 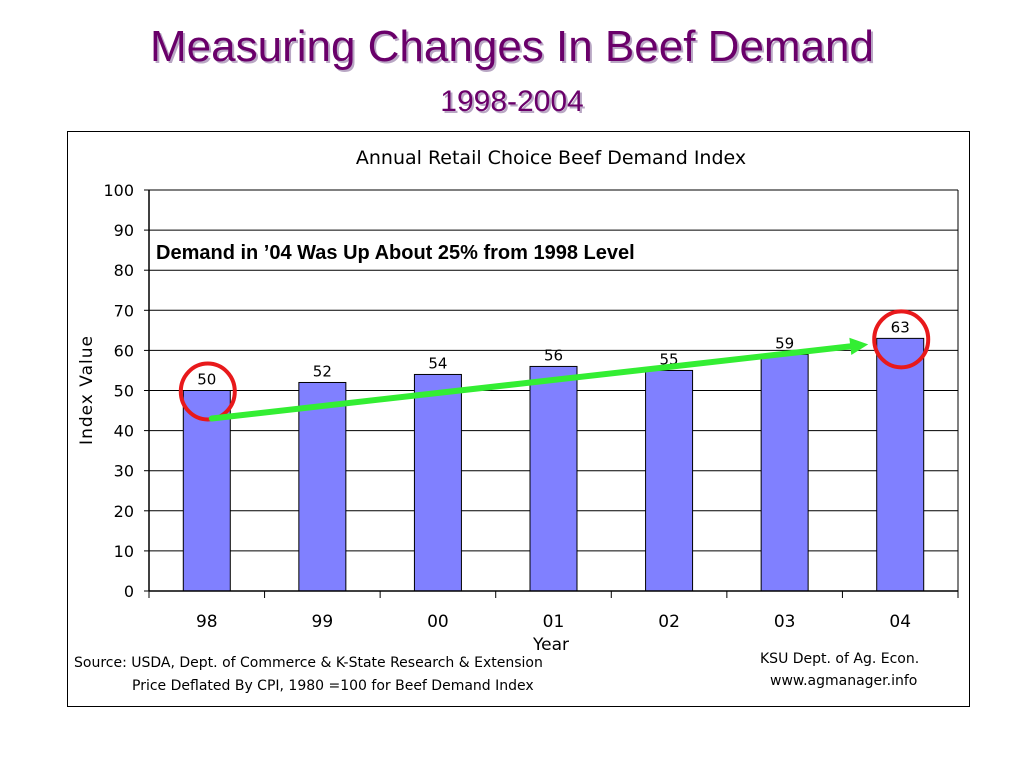 What do you see at coordinates (322, 371) in the screenshot?
I see `data-label: 52` at bounding box center [322, 371].